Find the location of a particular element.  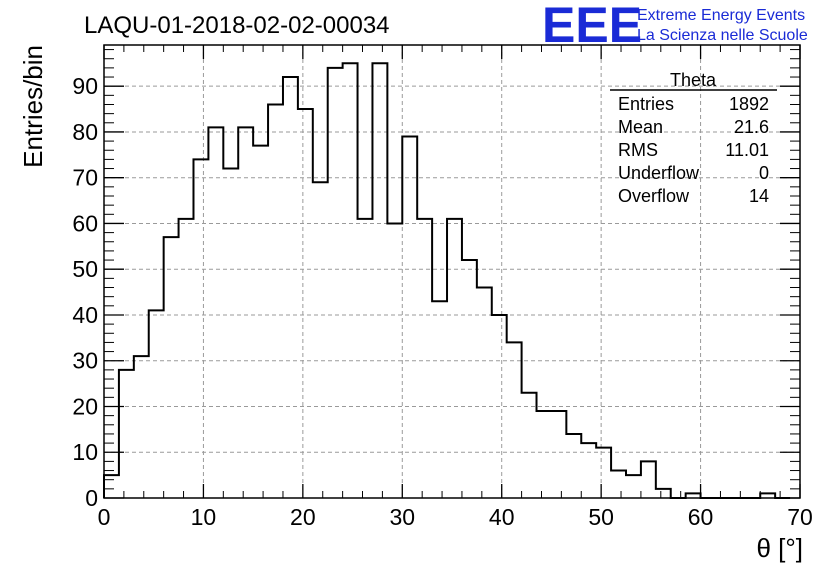

stats-row-value: 1892 is located at coordinates (749, 104).